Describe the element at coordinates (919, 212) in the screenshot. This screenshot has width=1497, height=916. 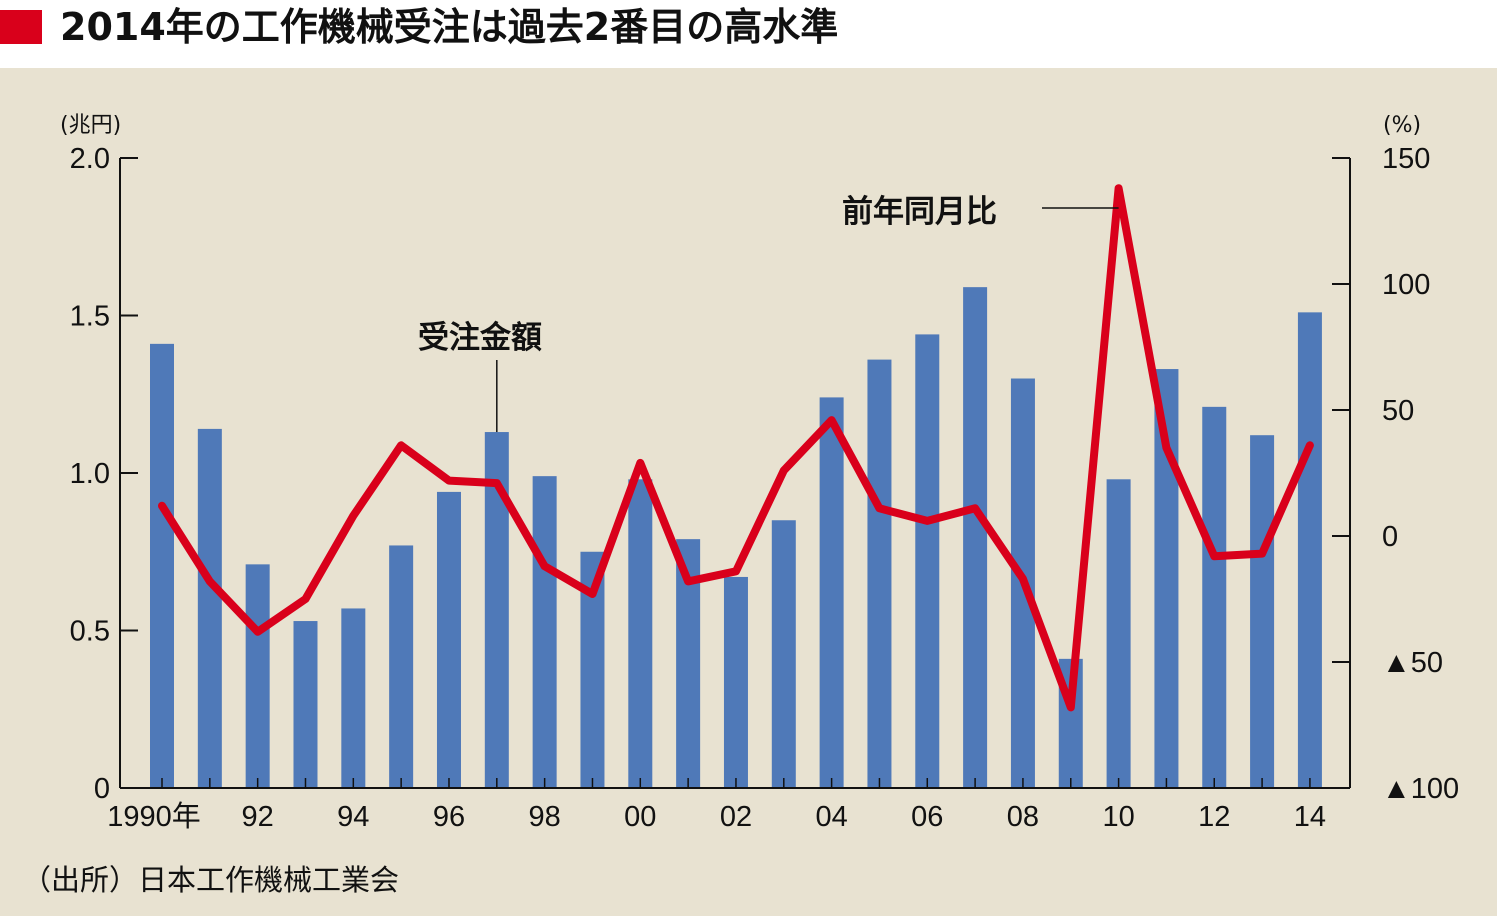
I see `annotation-label: 前年同月比` at that location.